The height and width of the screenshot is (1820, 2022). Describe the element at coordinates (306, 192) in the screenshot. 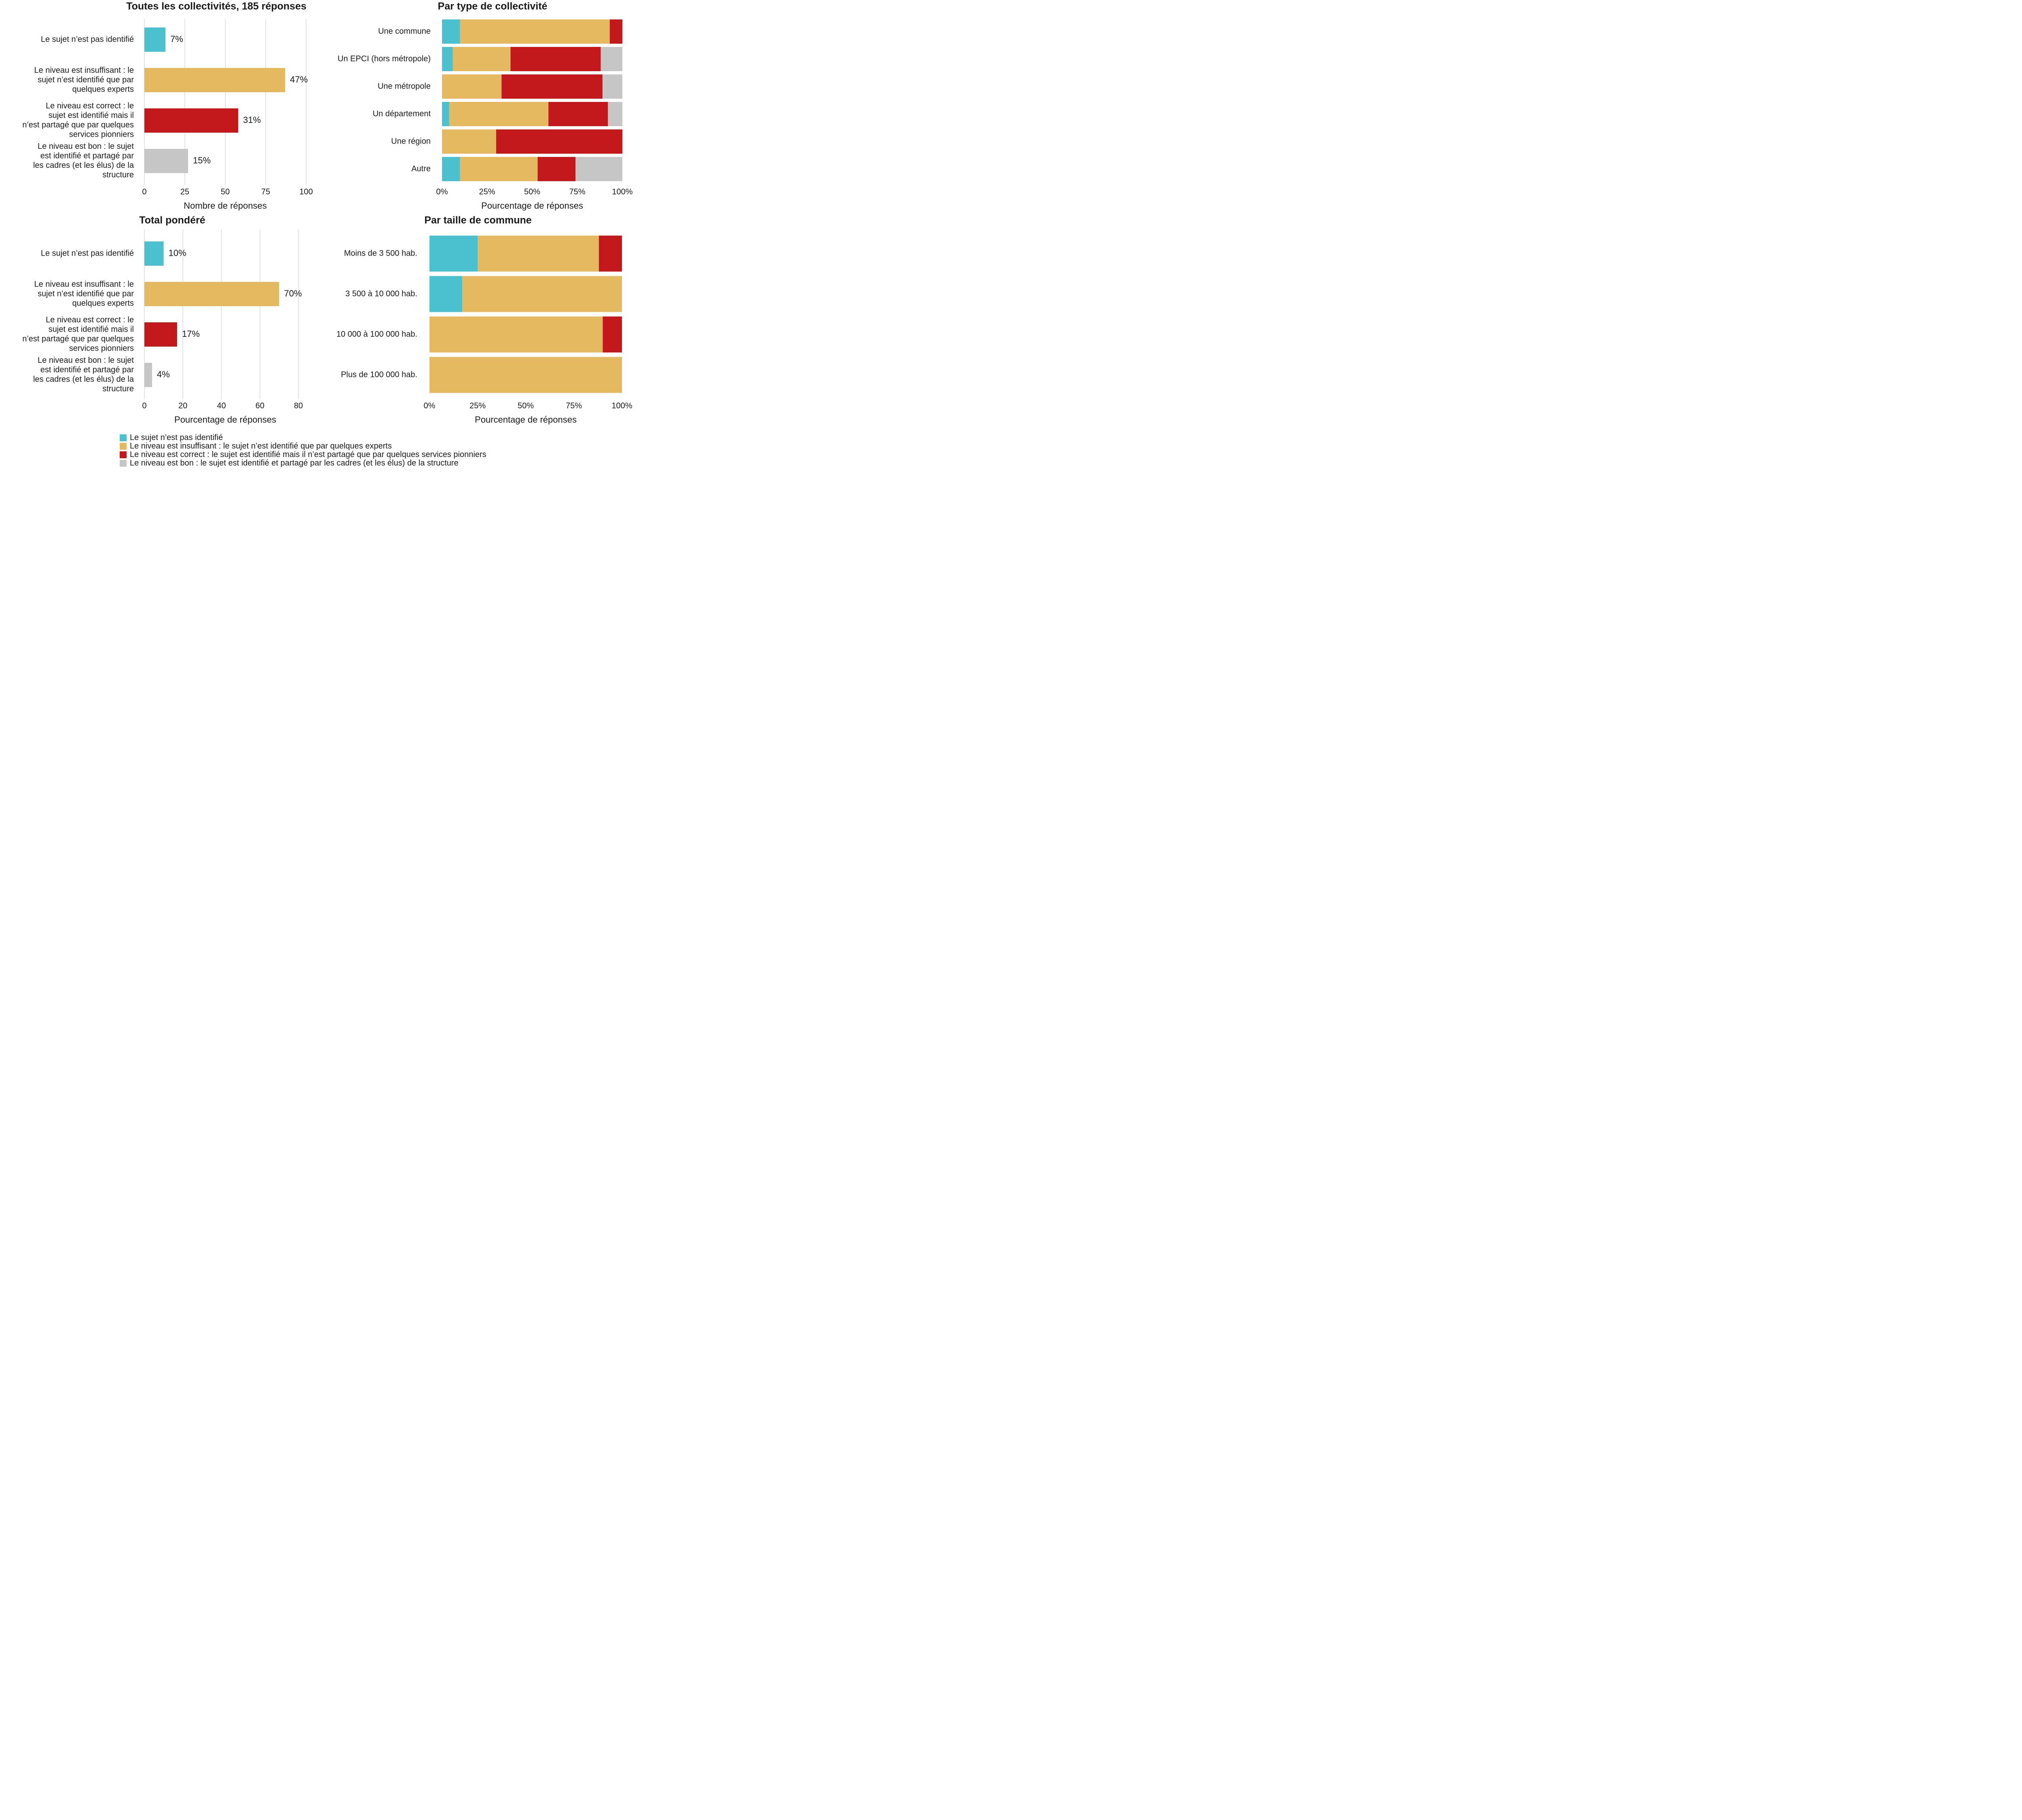

I see `x-tick-label: 100` at that location.